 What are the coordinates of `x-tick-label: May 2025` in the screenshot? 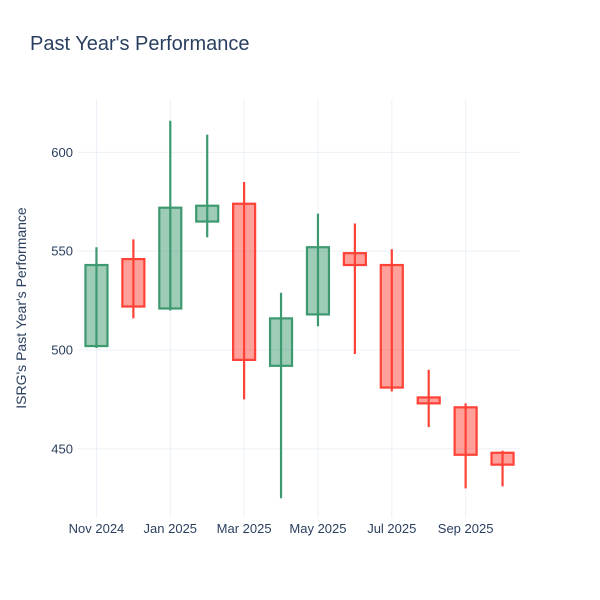 It's located at (317, 528).